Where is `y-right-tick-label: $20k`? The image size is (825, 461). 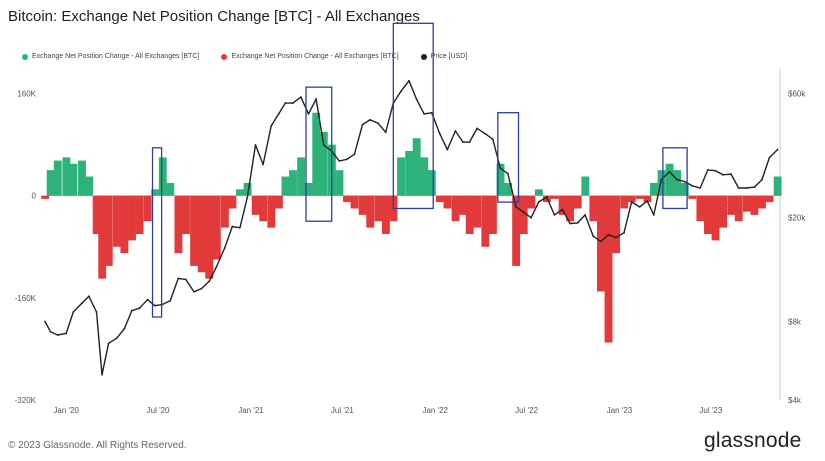
y-right-tick-label: $20k is located at coordinates (797, 218).